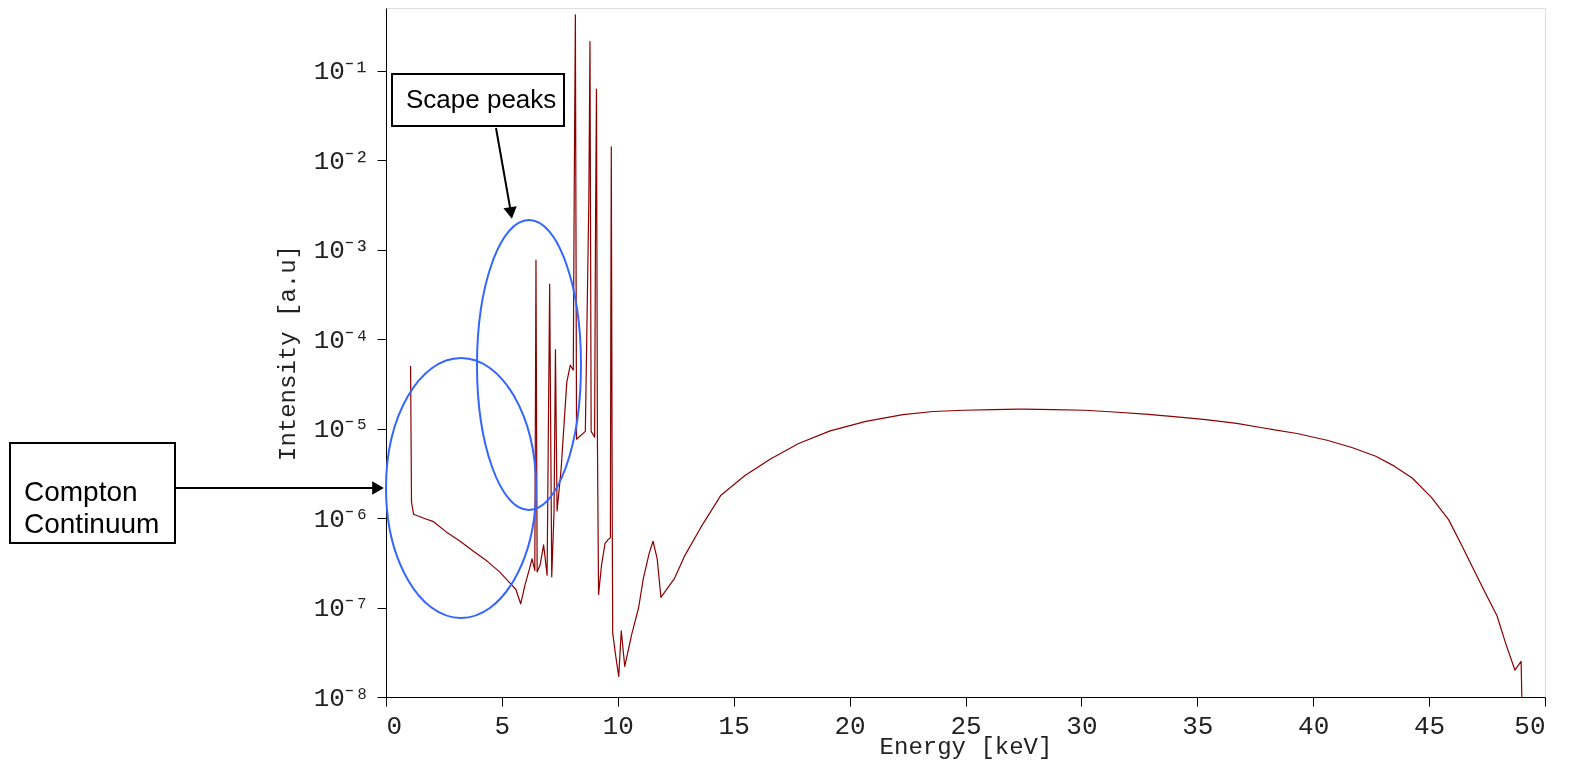 Image resolution: width=1580 pixels, height=779 pixels. Describe the element at coordinates (92, 508) in the screenshot. I see `text: Compton Continuum` at that location.